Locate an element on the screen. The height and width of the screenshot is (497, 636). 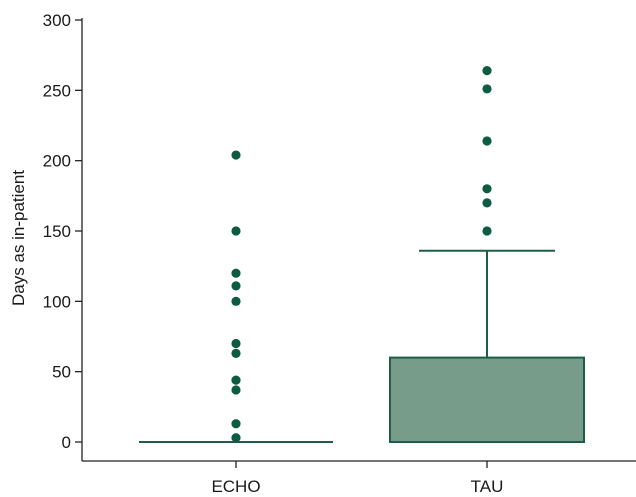
box-iqr is located at coordinates (487, 400).